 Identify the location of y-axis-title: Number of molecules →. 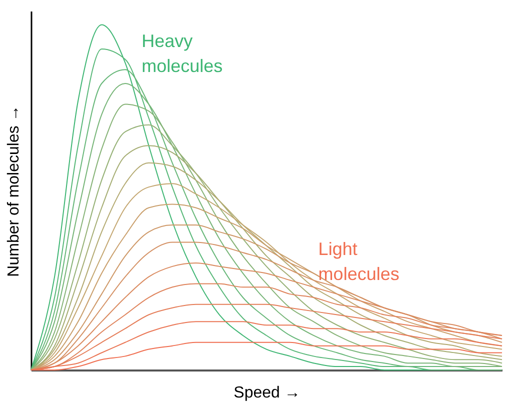
(14, 191).